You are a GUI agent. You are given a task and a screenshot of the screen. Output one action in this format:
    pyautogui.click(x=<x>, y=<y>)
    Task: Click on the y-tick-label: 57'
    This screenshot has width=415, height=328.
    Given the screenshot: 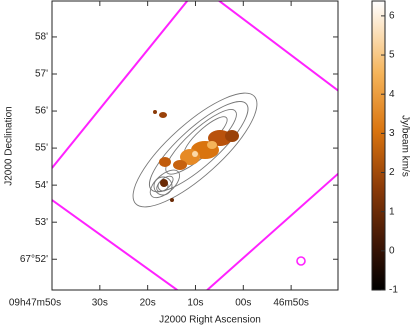 What is the action you would take?
    pyautogui.click(x=41, y=74)
    